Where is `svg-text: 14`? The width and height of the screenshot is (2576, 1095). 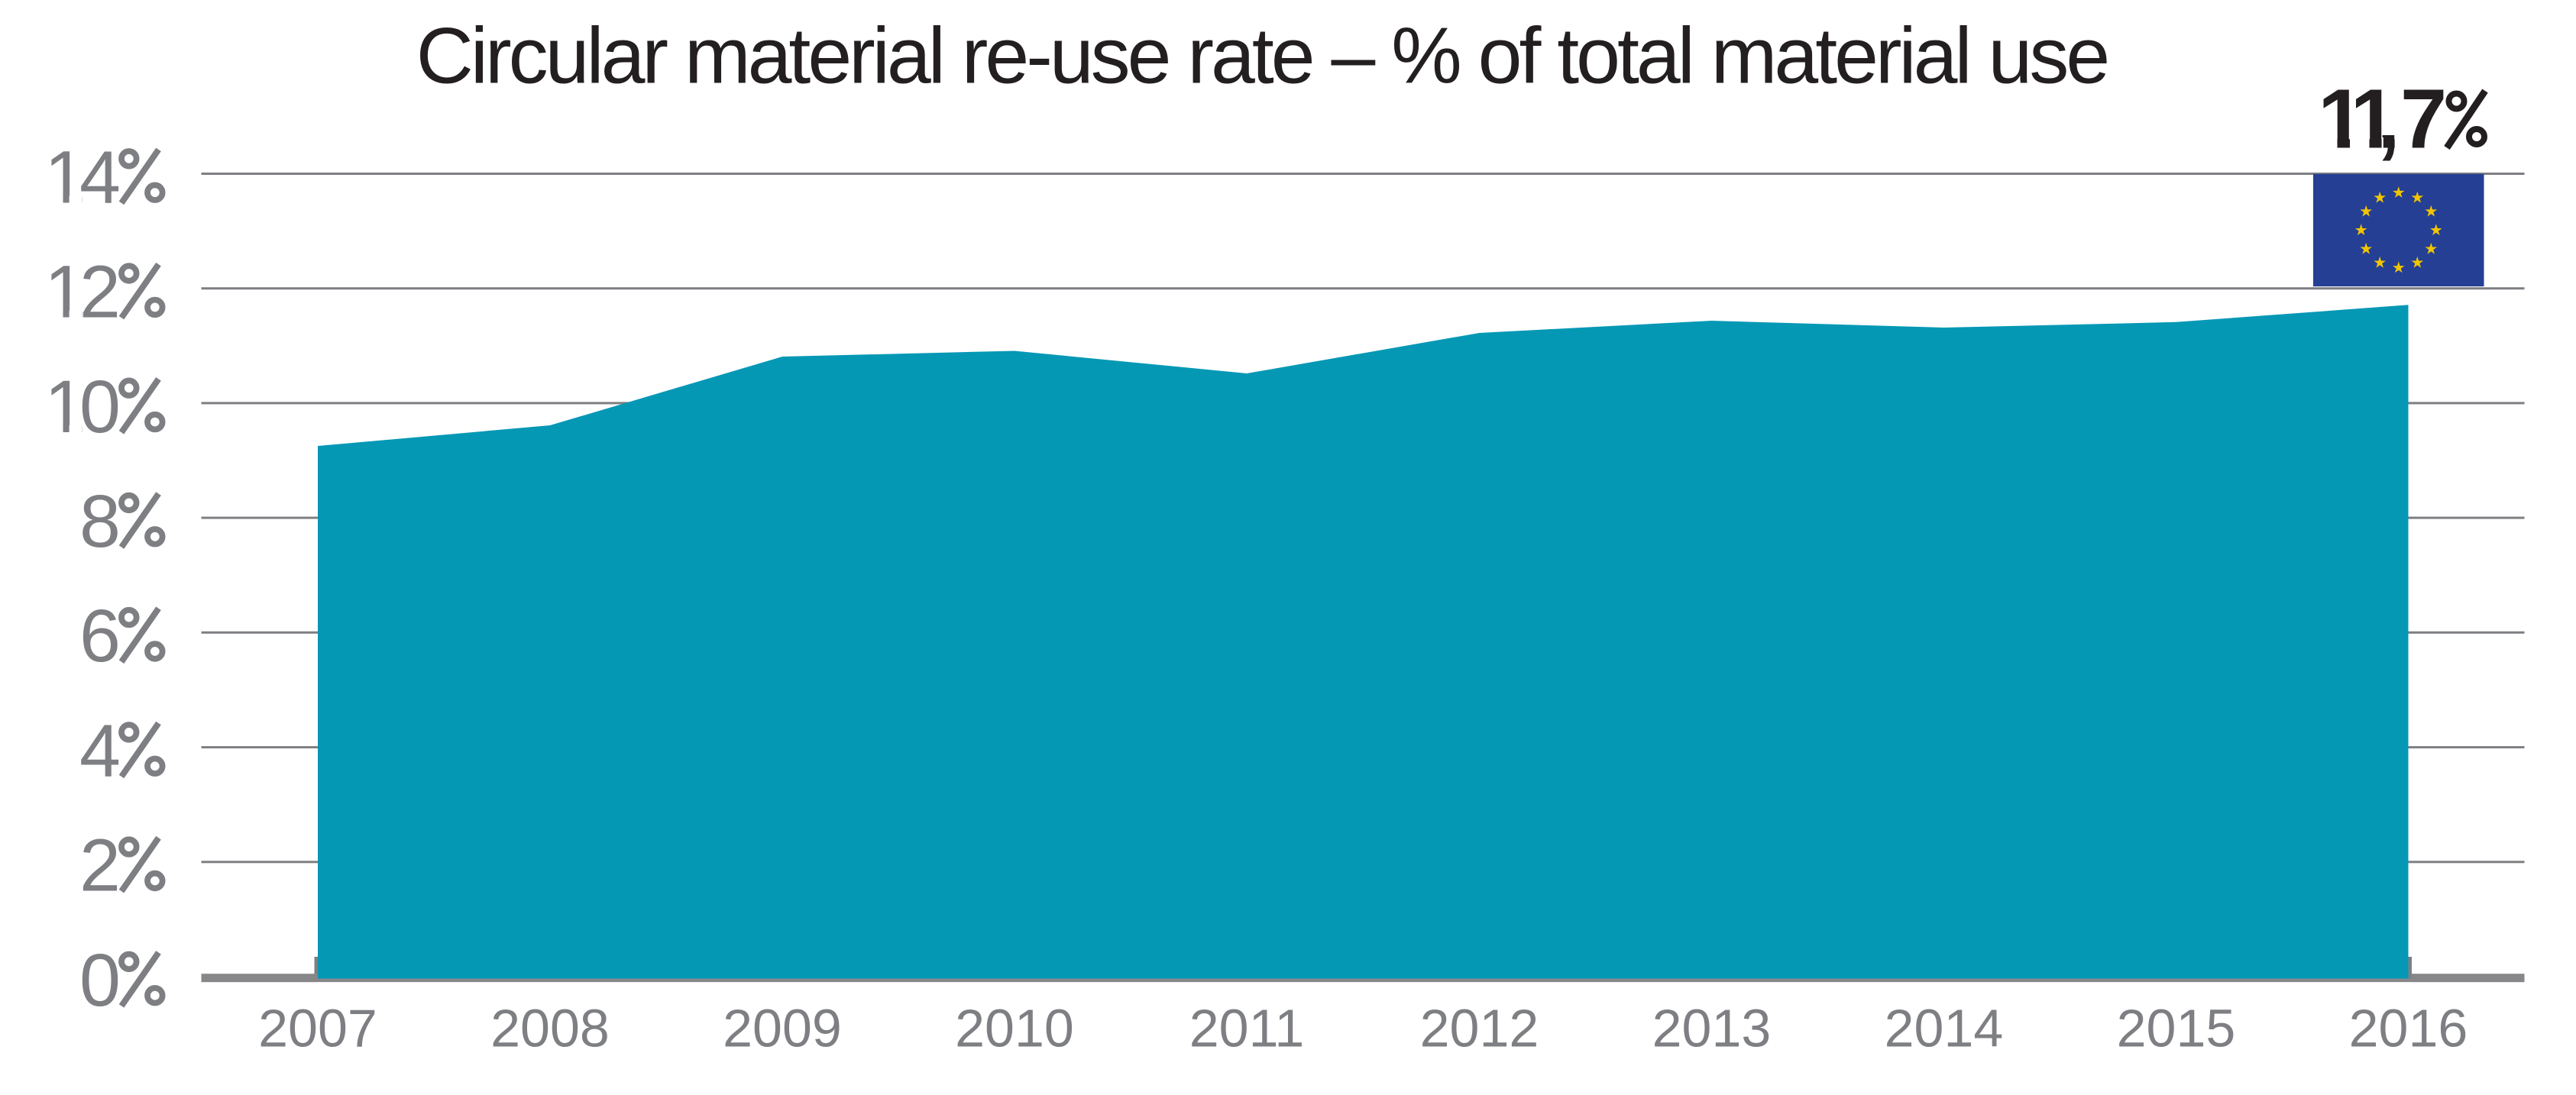 svg-text: 14 is located at coordinates (81, 176).